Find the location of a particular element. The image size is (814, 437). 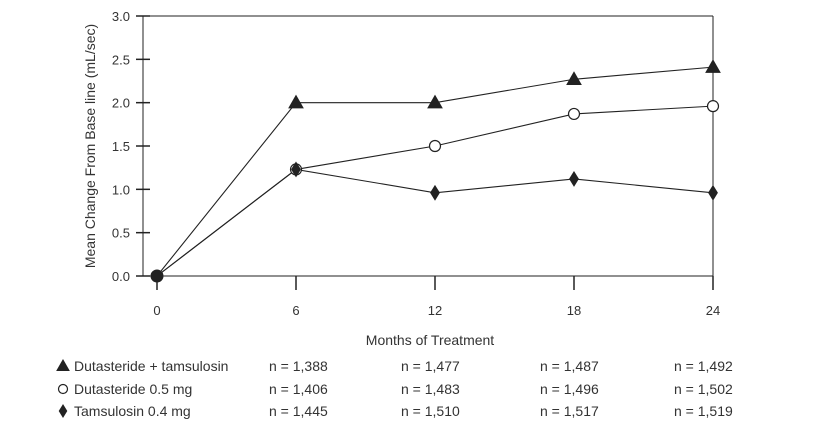

n-count: n = 1,487 is located at coordinates (569, 366).